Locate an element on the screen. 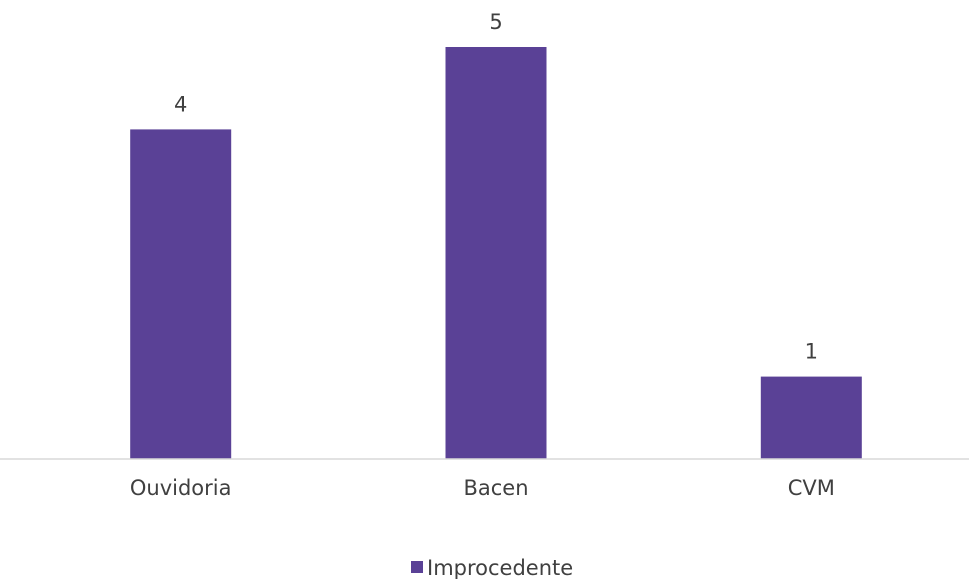 Image resolution: width=969 pixels, height=579 pixels. data-label-bacen: 5 is located at coordinates (495, 22).